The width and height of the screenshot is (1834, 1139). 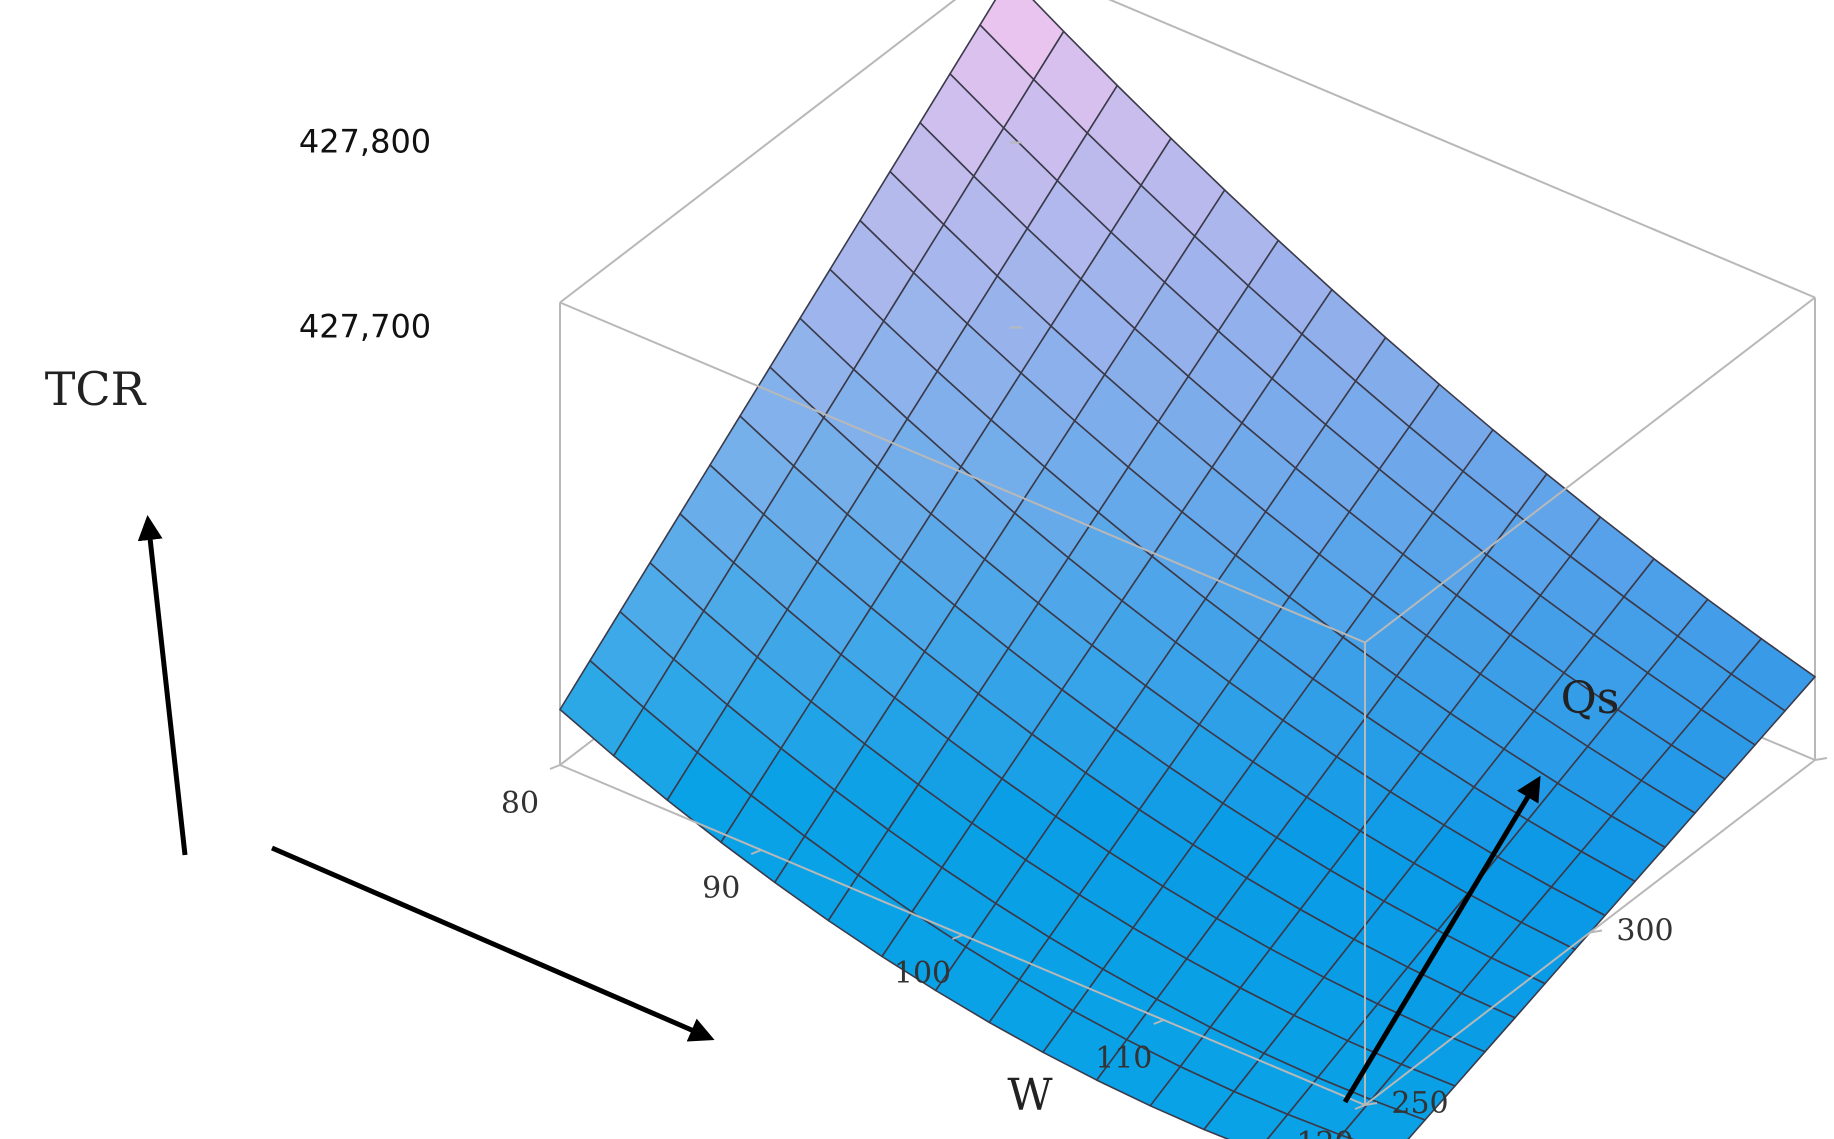 I want to click on x-tick-label: 80, so click(x=520, y=803).